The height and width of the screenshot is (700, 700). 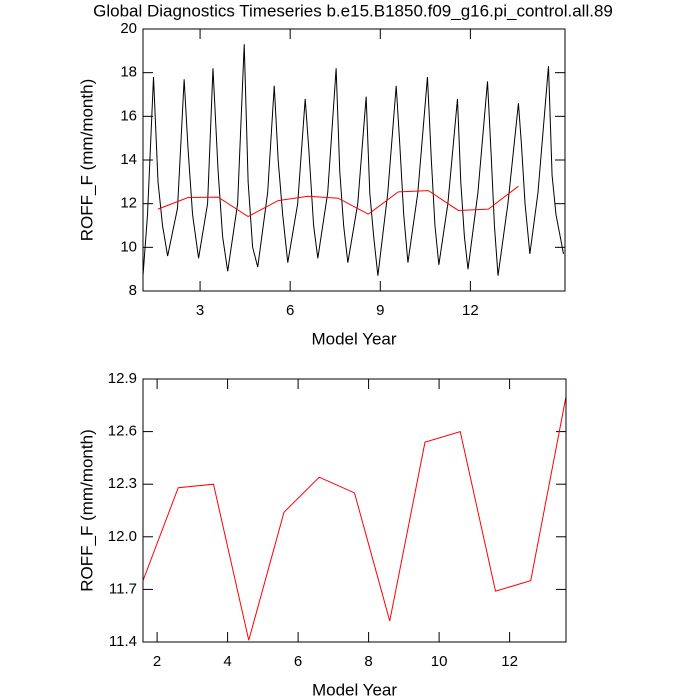 I want to click on y-tick-label: 10, so click(x=128, y=246).